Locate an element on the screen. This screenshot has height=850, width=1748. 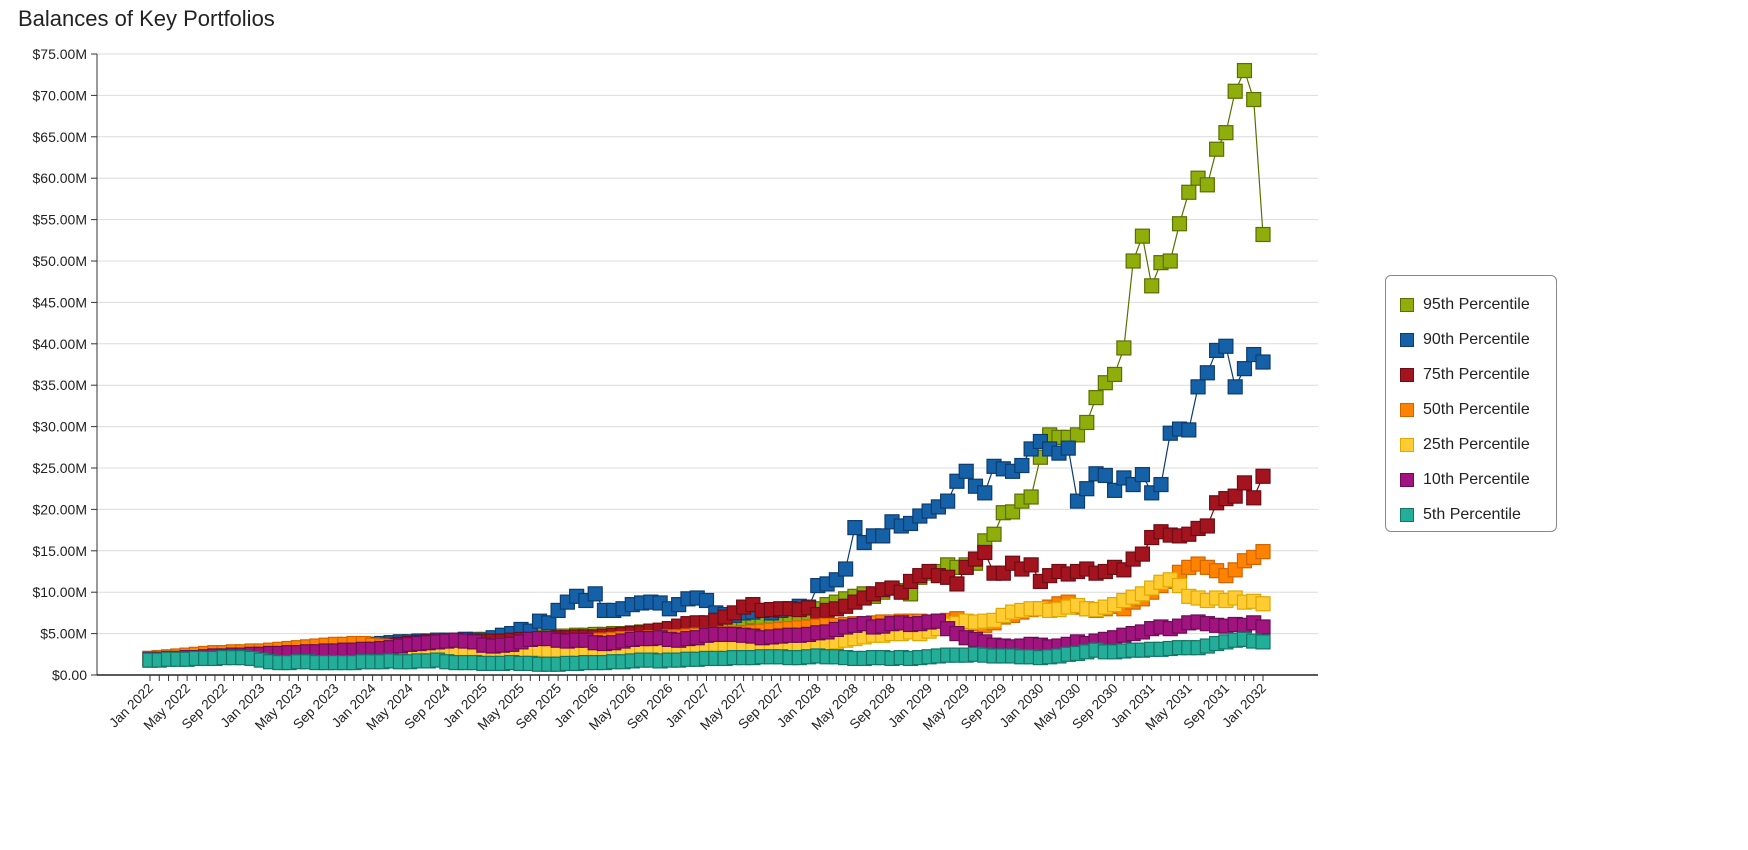
legend-label: 75th Percentile is located at coordinates (1476, 374).